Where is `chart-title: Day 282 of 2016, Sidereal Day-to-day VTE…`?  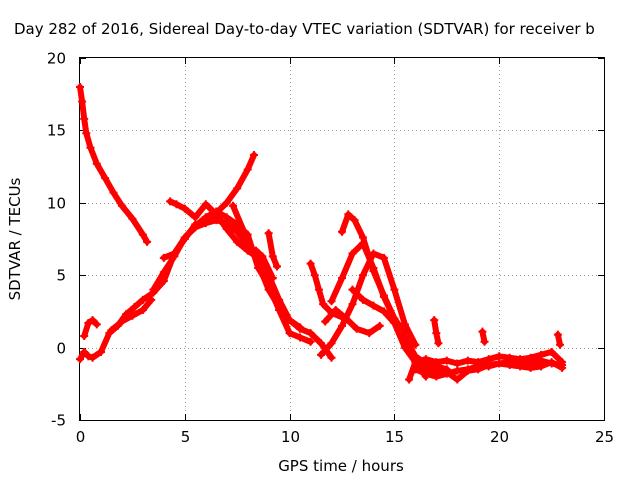 chart-title: Day 282 of 2016, Sidereal Day-to-day VTE… is located at coordinates (304, 29).